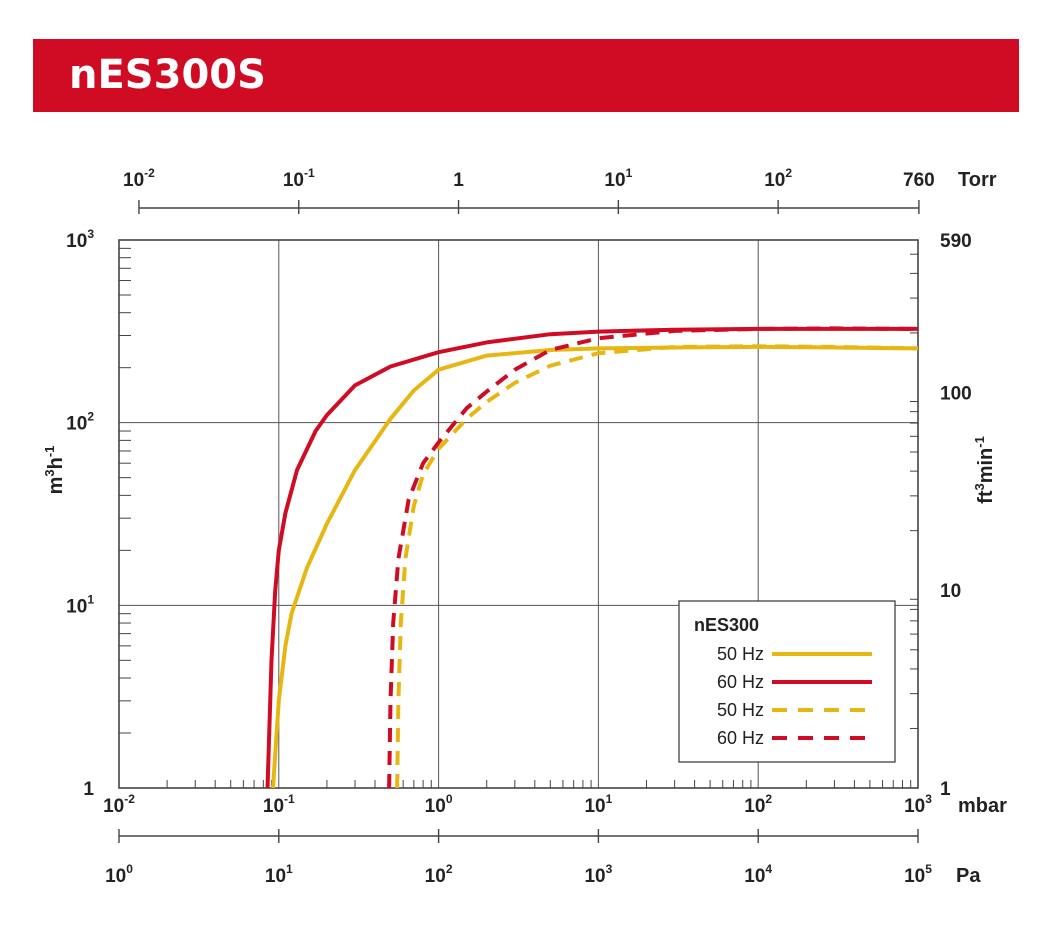 The width and height of the screenshot is (1051, 938). What do you see at coordinates (956, 393) in the screenshot?
I see `y-right-tick-label: 100` at bounding box center [956, 393].